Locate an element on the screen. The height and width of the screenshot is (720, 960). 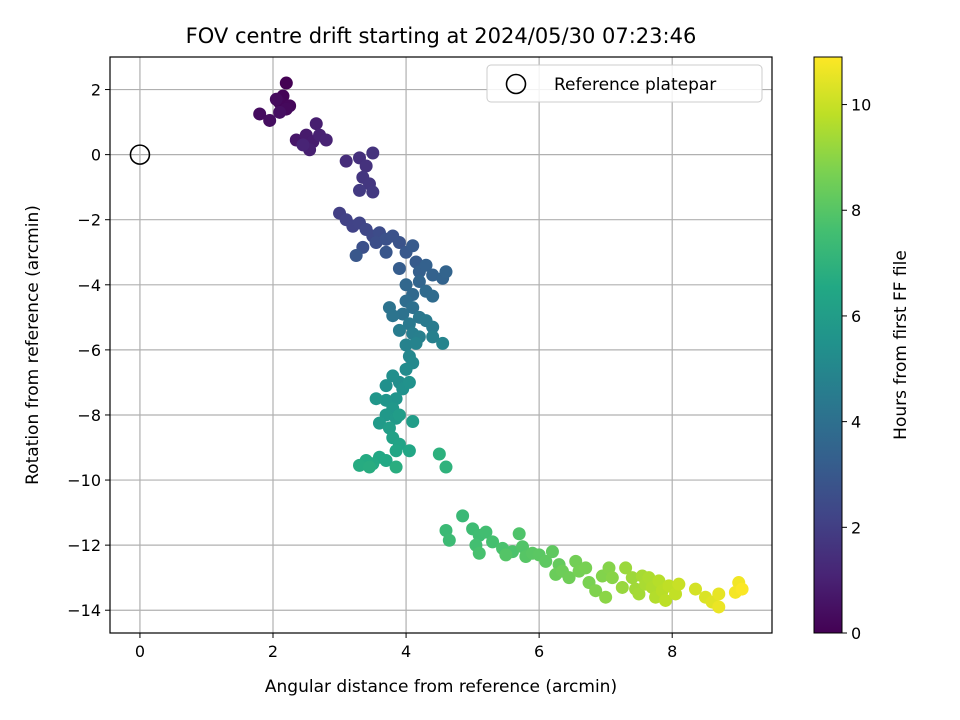
y-tick-label: 2 is located at coordinates (96, 90).